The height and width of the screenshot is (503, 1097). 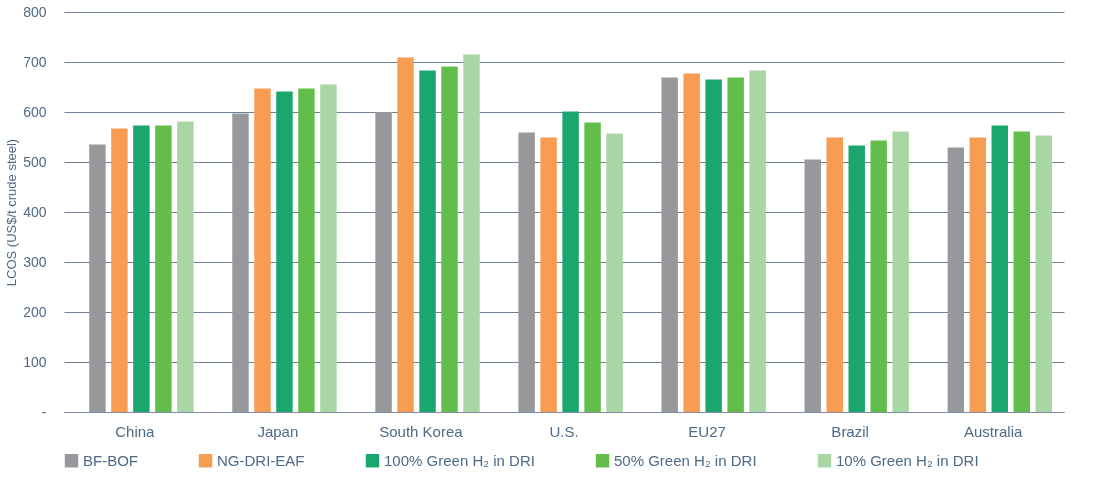 I want to click on x-tick-label: EU27, so click(x=707, y=431).